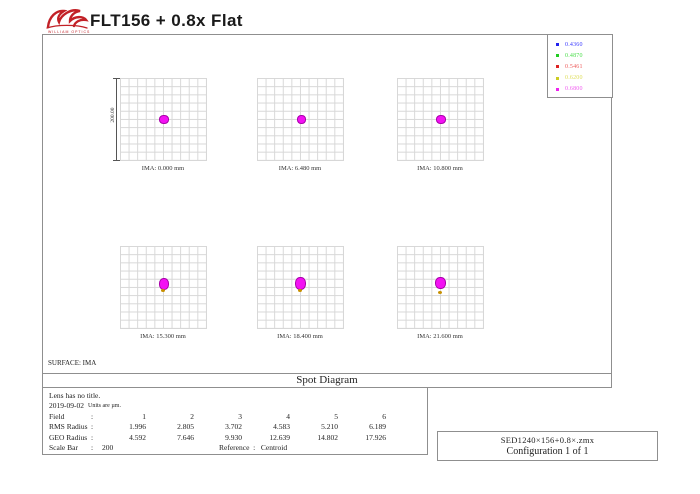 This screenshot has width=700, height=494. I want to click on row-label: Field, so click(57, 416).